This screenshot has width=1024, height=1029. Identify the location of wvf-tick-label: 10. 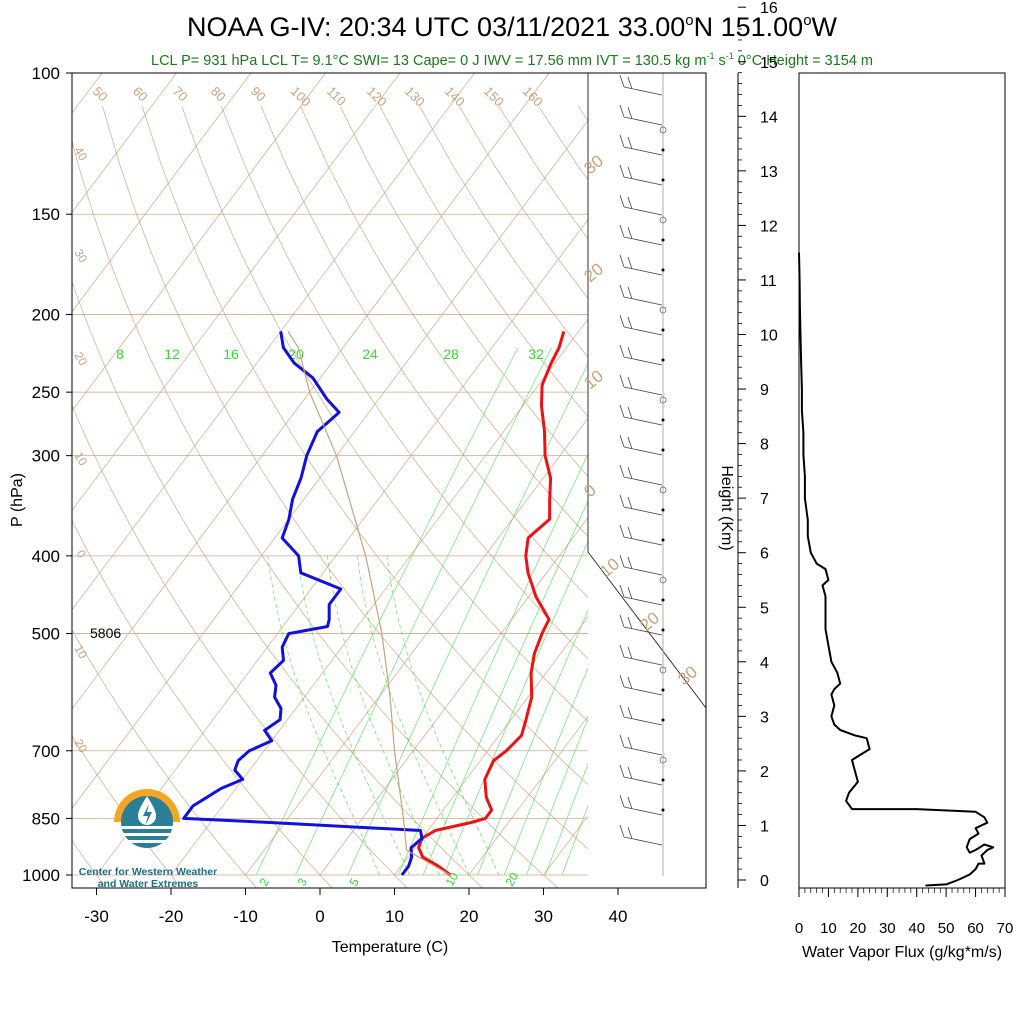
(828, 928).